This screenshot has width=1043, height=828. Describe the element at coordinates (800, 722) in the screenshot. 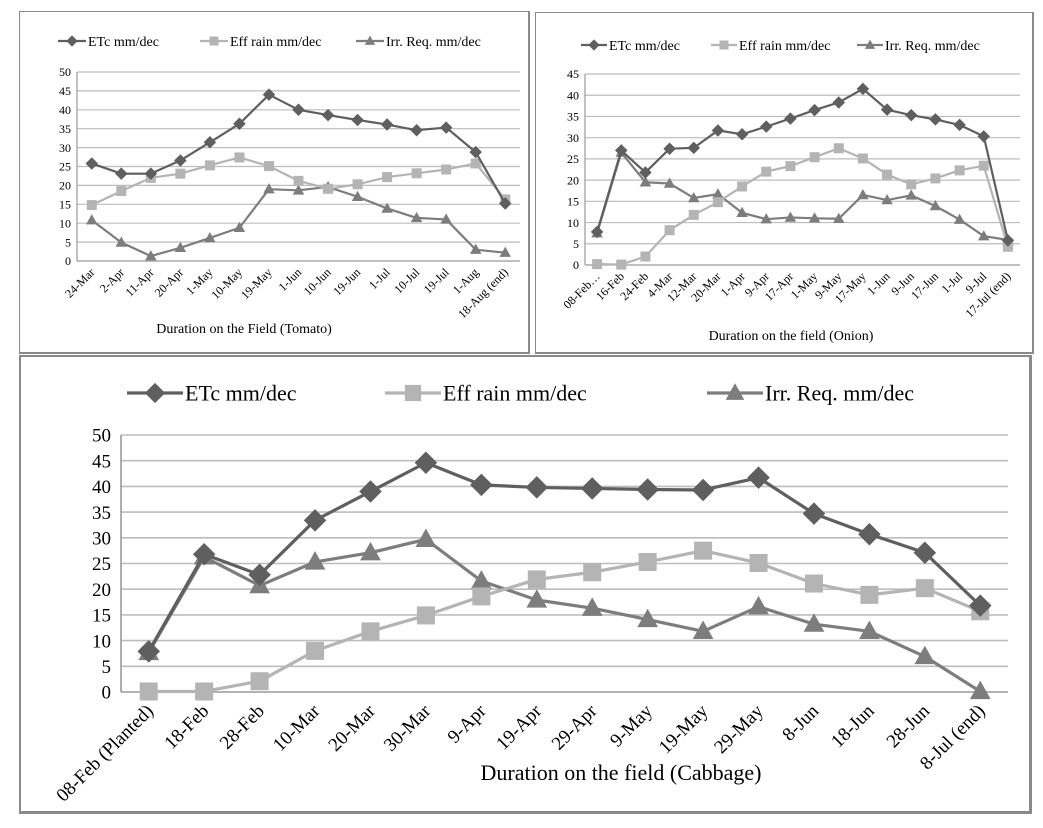

I see `x-tick-label: 8-Jun` at that location.